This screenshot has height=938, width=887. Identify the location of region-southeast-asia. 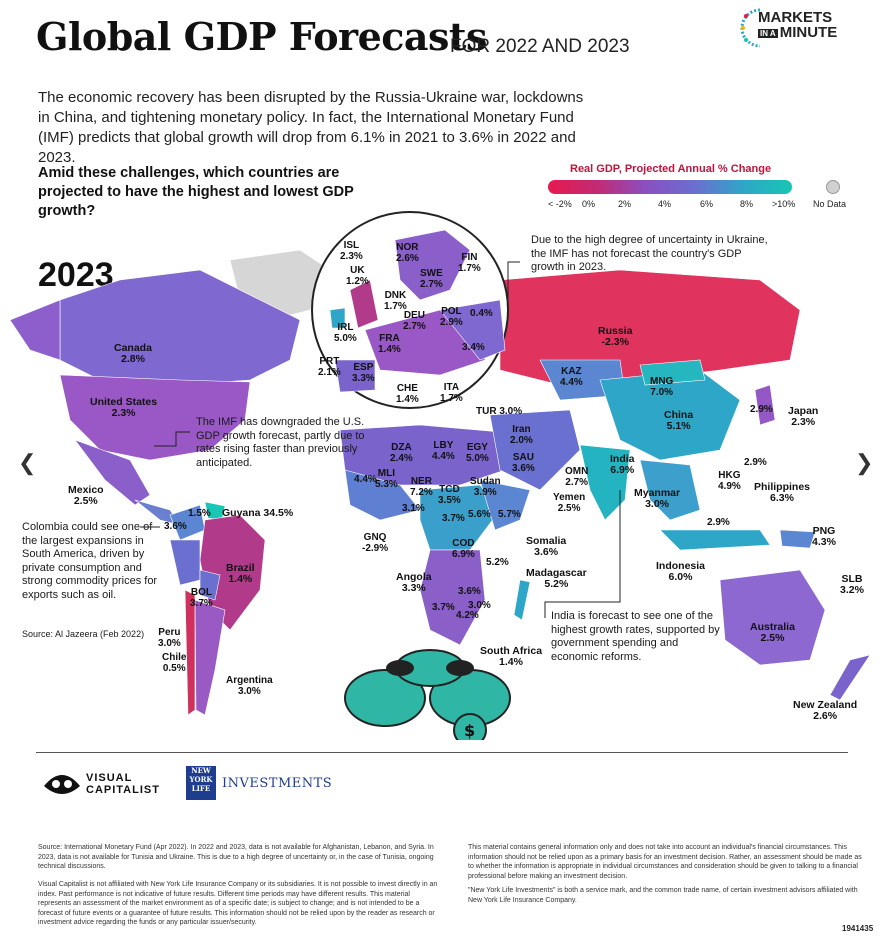
(670, 490).